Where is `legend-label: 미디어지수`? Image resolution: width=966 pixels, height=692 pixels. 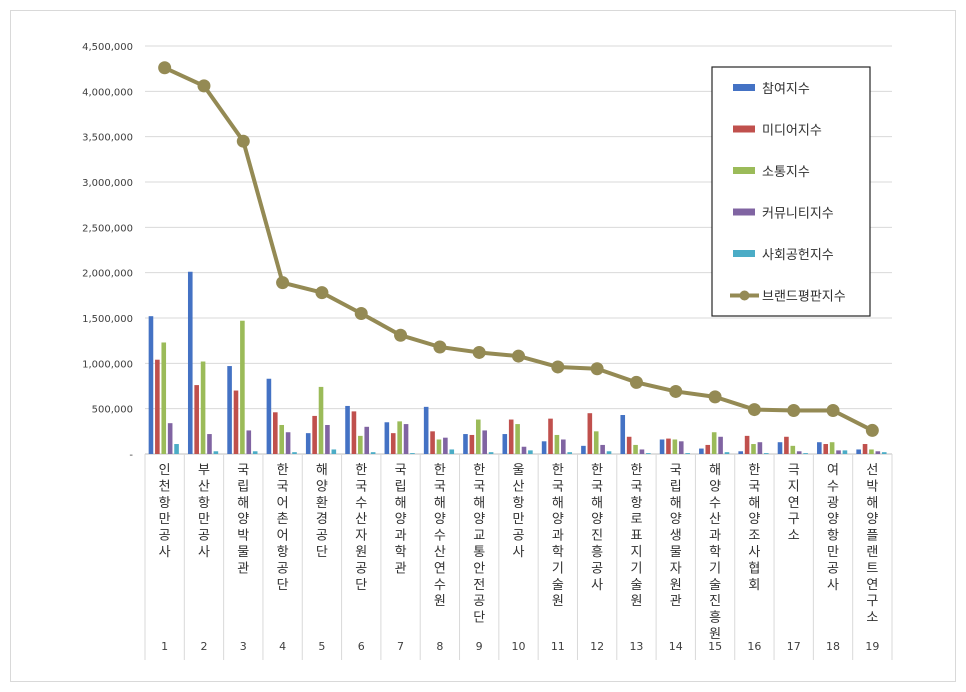 legend-label: 미디어지수 is located at coordinates (792, 131).